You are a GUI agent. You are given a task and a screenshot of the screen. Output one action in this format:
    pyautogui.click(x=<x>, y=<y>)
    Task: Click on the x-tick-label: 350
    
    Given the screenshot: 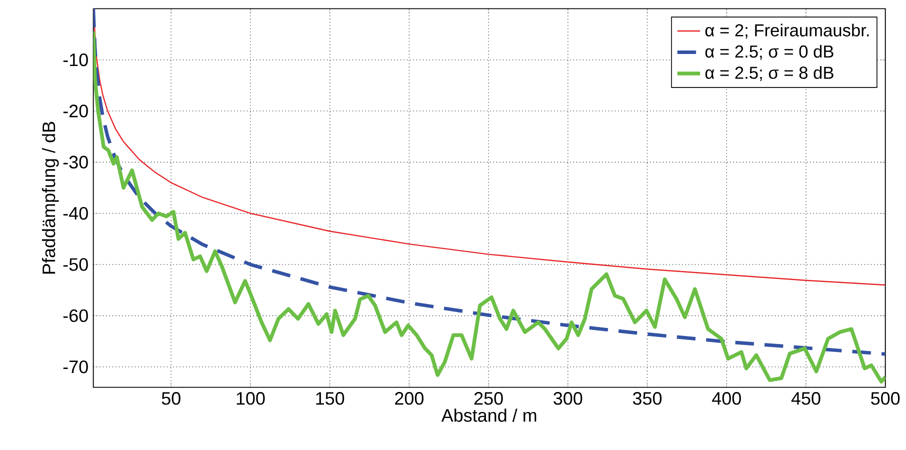 What is the action you would take?
    pyautogui.click(x=647, y=398)
    